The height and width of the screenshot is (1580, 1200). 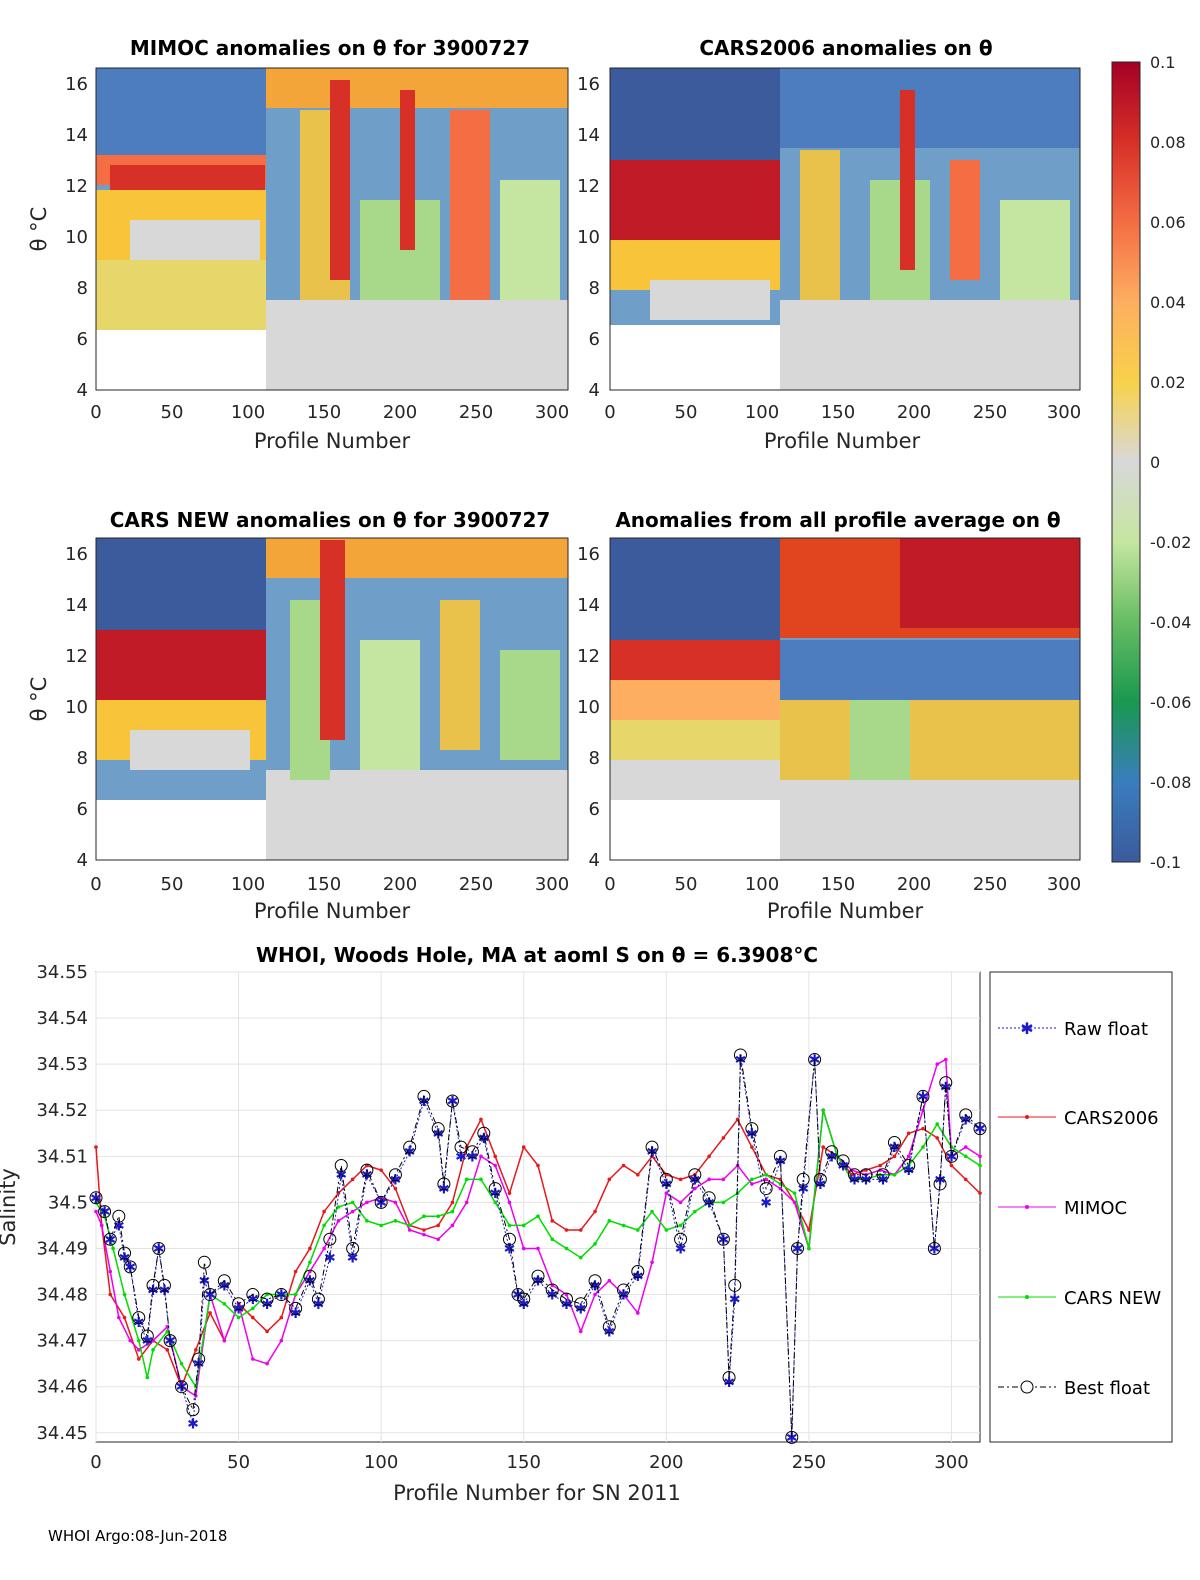 What do you see at coordinates (381, 1462) in the screenshot?
I see `x-tick-label: 100` at bounding box center [381, 1462].